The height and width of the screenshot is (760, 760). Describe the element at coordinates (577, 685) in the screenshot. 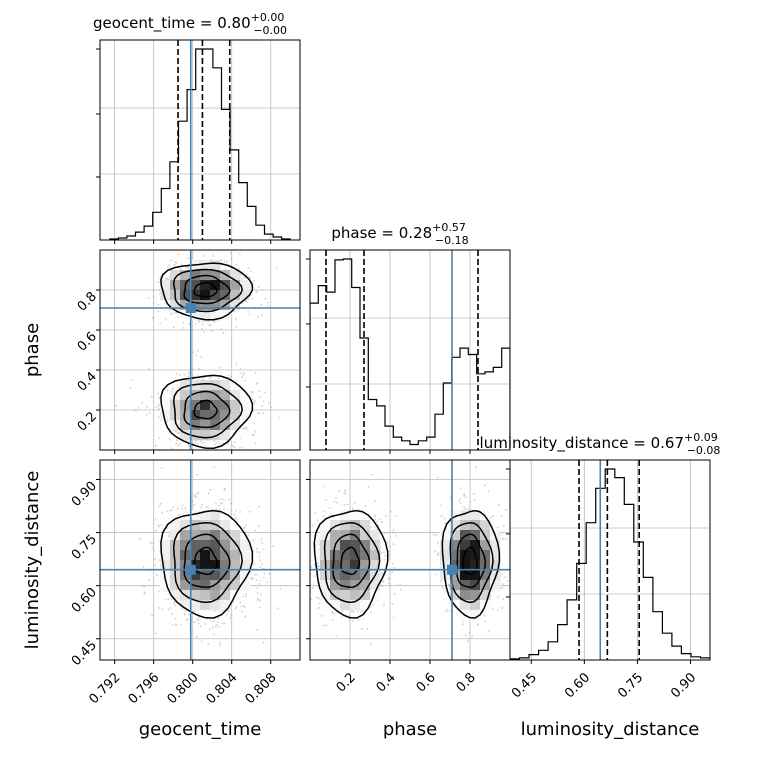

I see `x-tick-label-luminosity_distance: 0.60` at that location.